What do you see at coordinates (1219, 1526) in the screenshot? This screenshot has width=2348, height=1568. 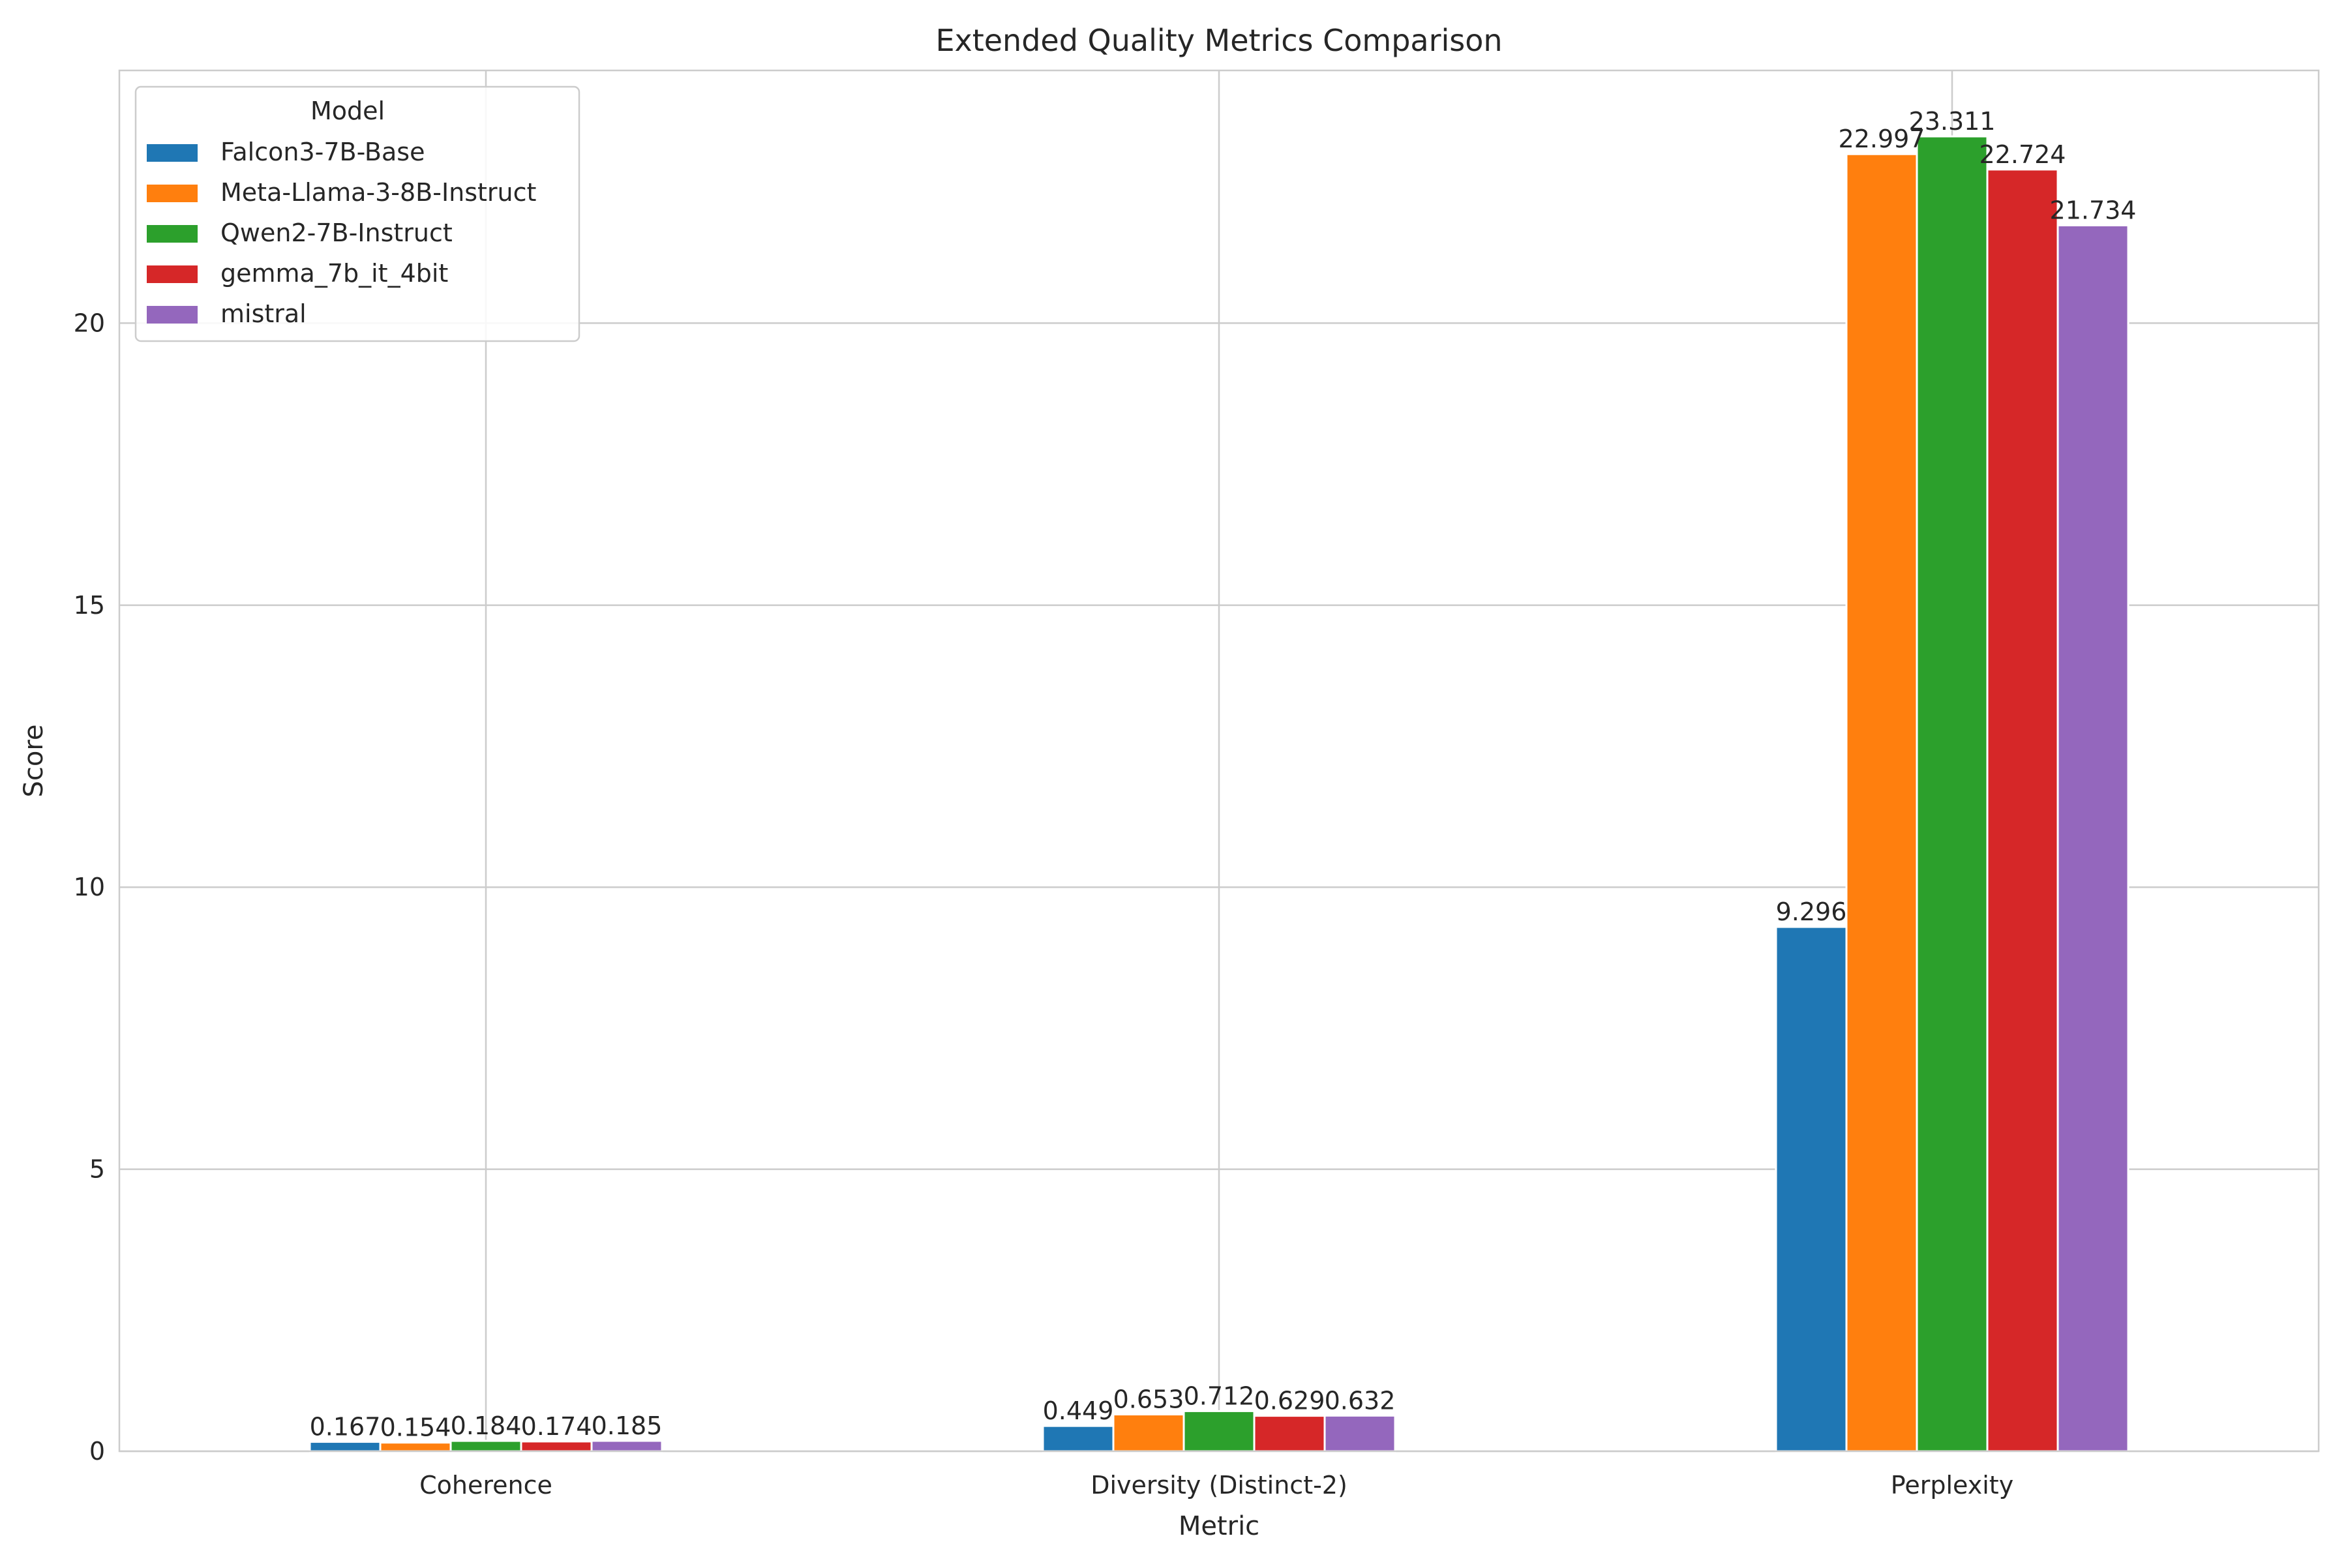 I see `x-axis-label: Metric` at bounding box center [1219, 1526].